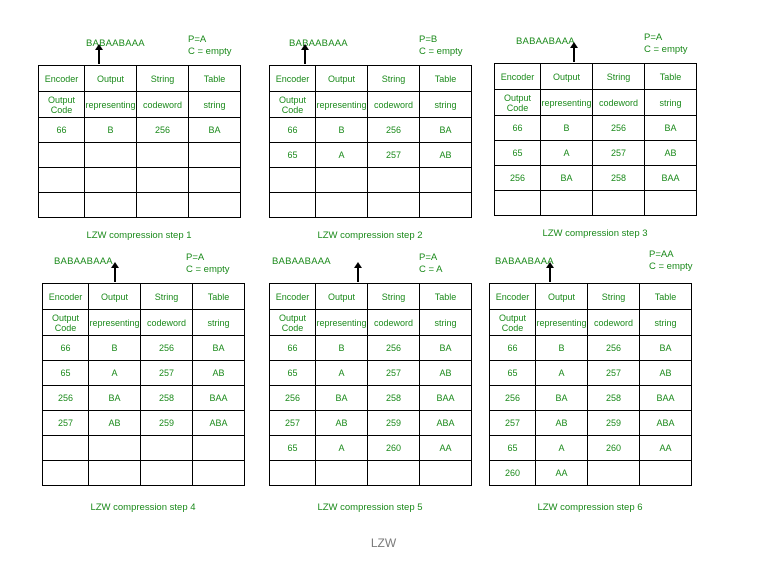 Image resolution: width=767 pixels, height=568 pixels. I want to click on table-cell: Output, so click(561, 296).